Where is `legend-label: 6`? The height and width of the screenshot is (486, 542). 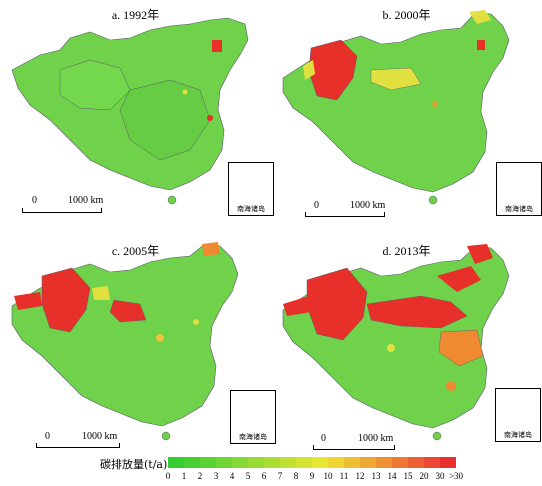
legend-label: 6 is located at coordinates (264, 476).